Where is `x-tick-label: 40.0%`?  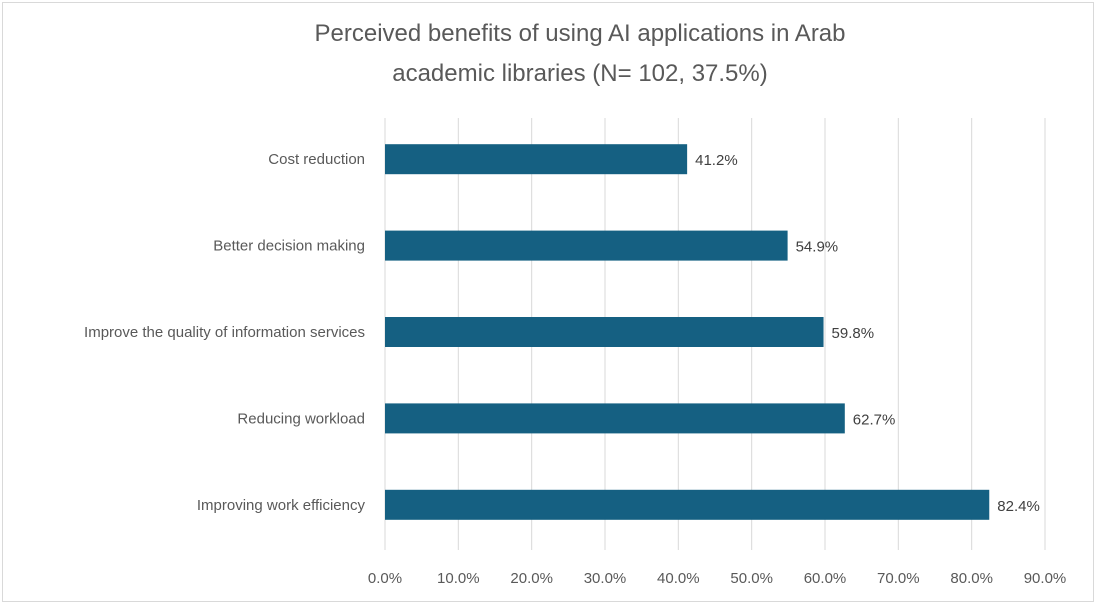 x-tick-label: 40.0% is located at coordinates (678, 578).